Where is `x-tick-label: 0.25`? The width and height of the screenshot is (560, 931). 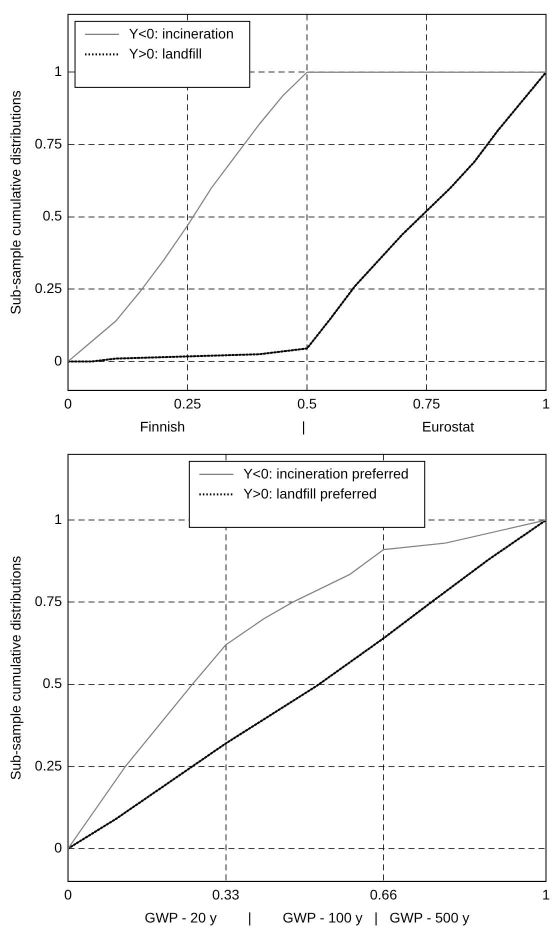 x-tick-label: 0.25 is located at coordinates (188, 404).